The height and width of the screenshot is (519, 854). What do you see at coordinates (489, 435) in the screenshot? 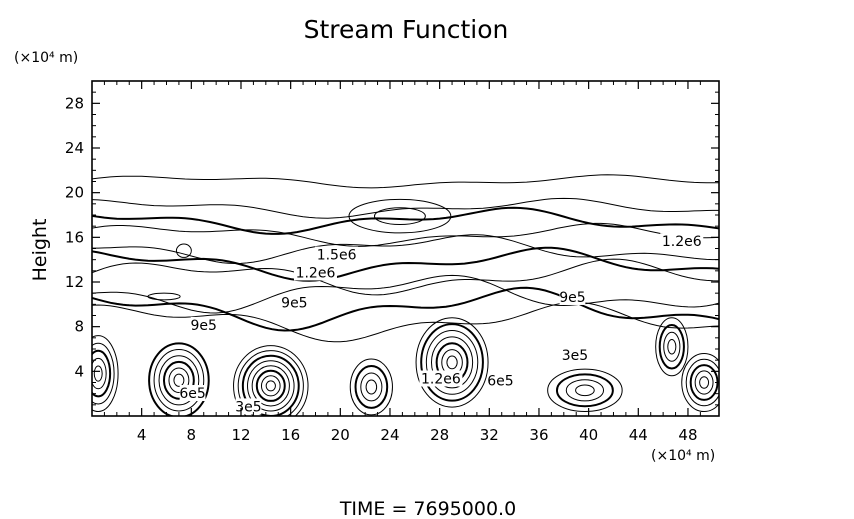
I see `x-tick-label: 32` at bounding box center [489, 435].